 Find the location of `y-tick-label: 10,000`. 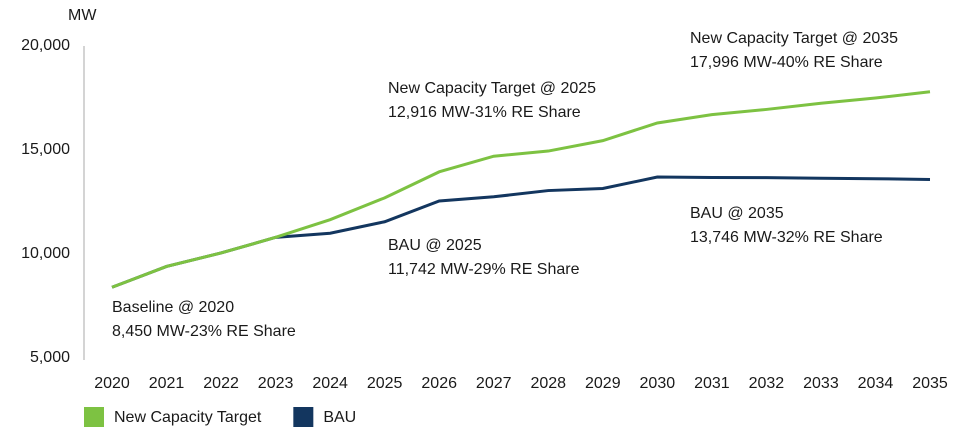

y-tick-label: 10,000 is located at coordinates (45, 253).